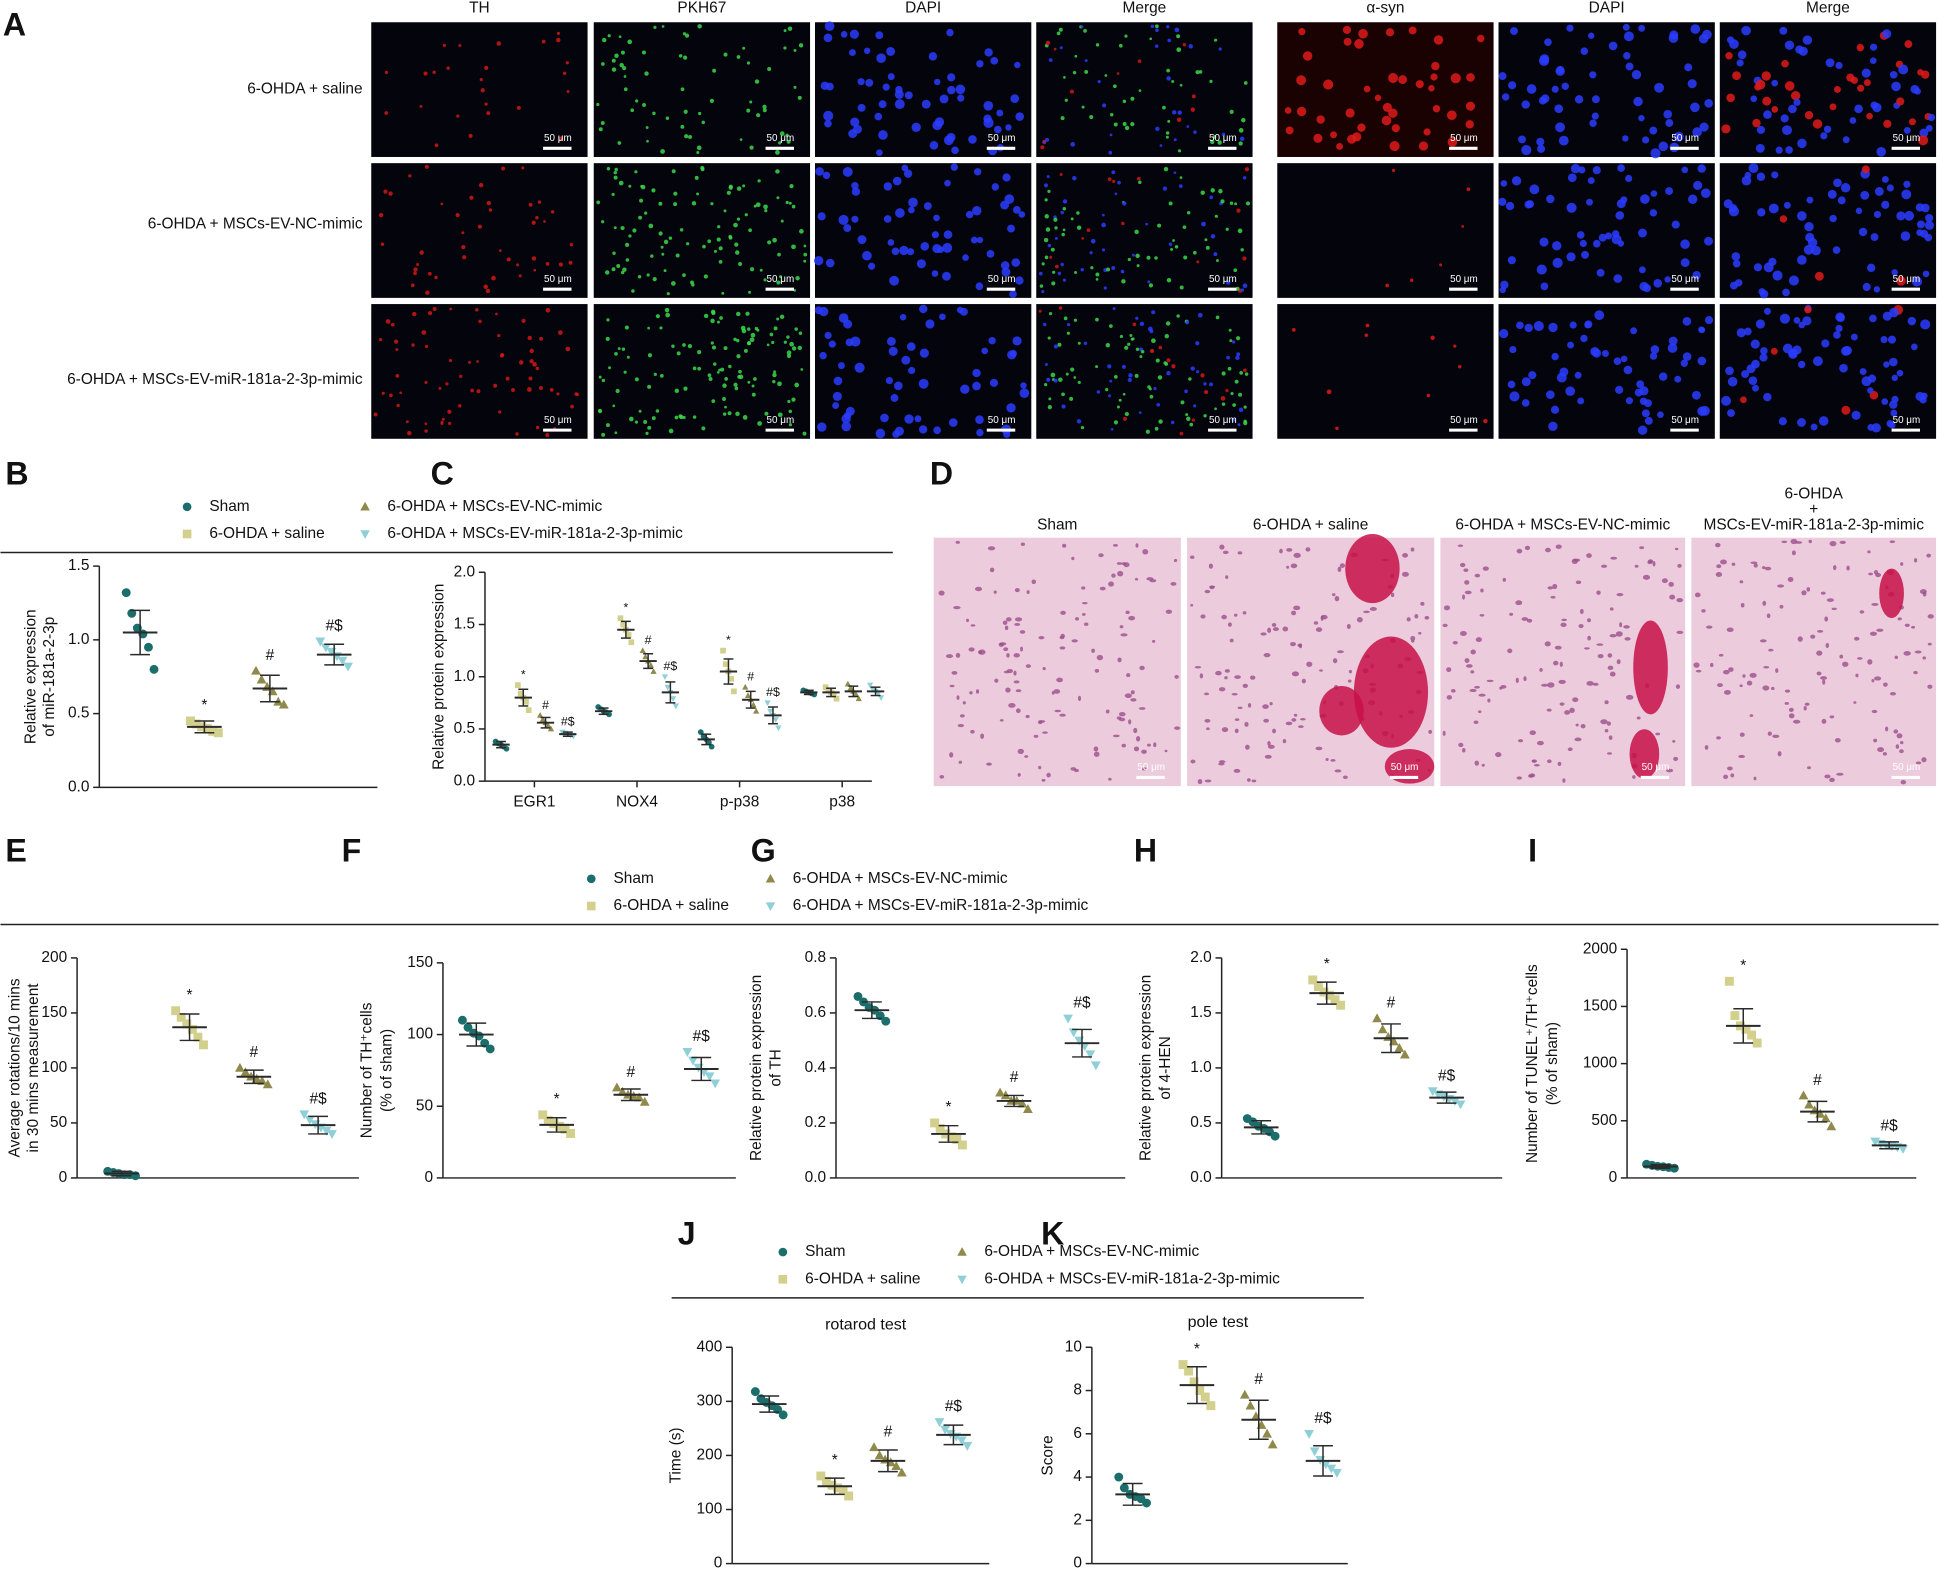  What do you see at coordinates (1200, 1122) in the screenshot?
I see `y-tick-label: 0.5` at bounding box center [1200, 1122].